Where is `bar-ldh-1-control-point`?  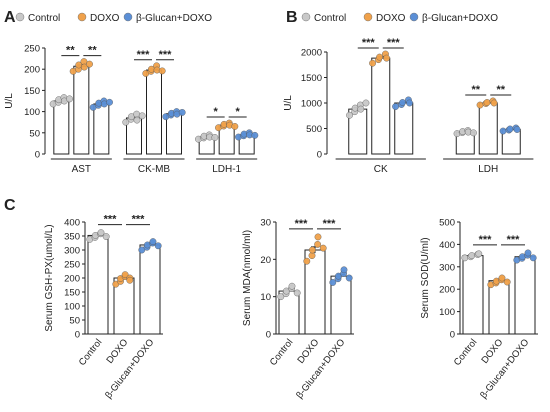
bar-ldh-1-control-point is located at coordinates (215, 137).